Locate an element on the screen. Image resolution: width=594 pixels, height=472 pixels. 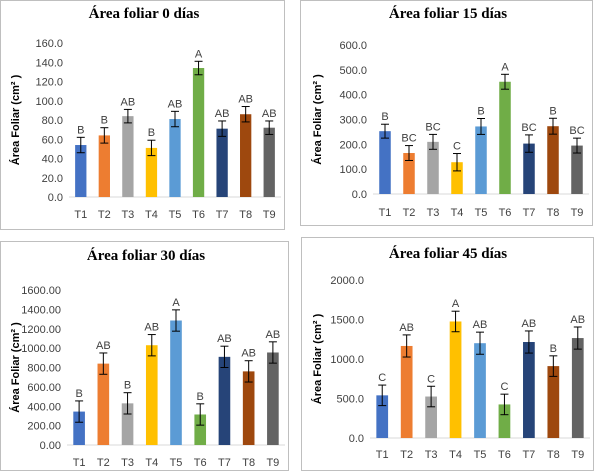
y-tick-label: 120.0 is located at coordinates (49, 83).